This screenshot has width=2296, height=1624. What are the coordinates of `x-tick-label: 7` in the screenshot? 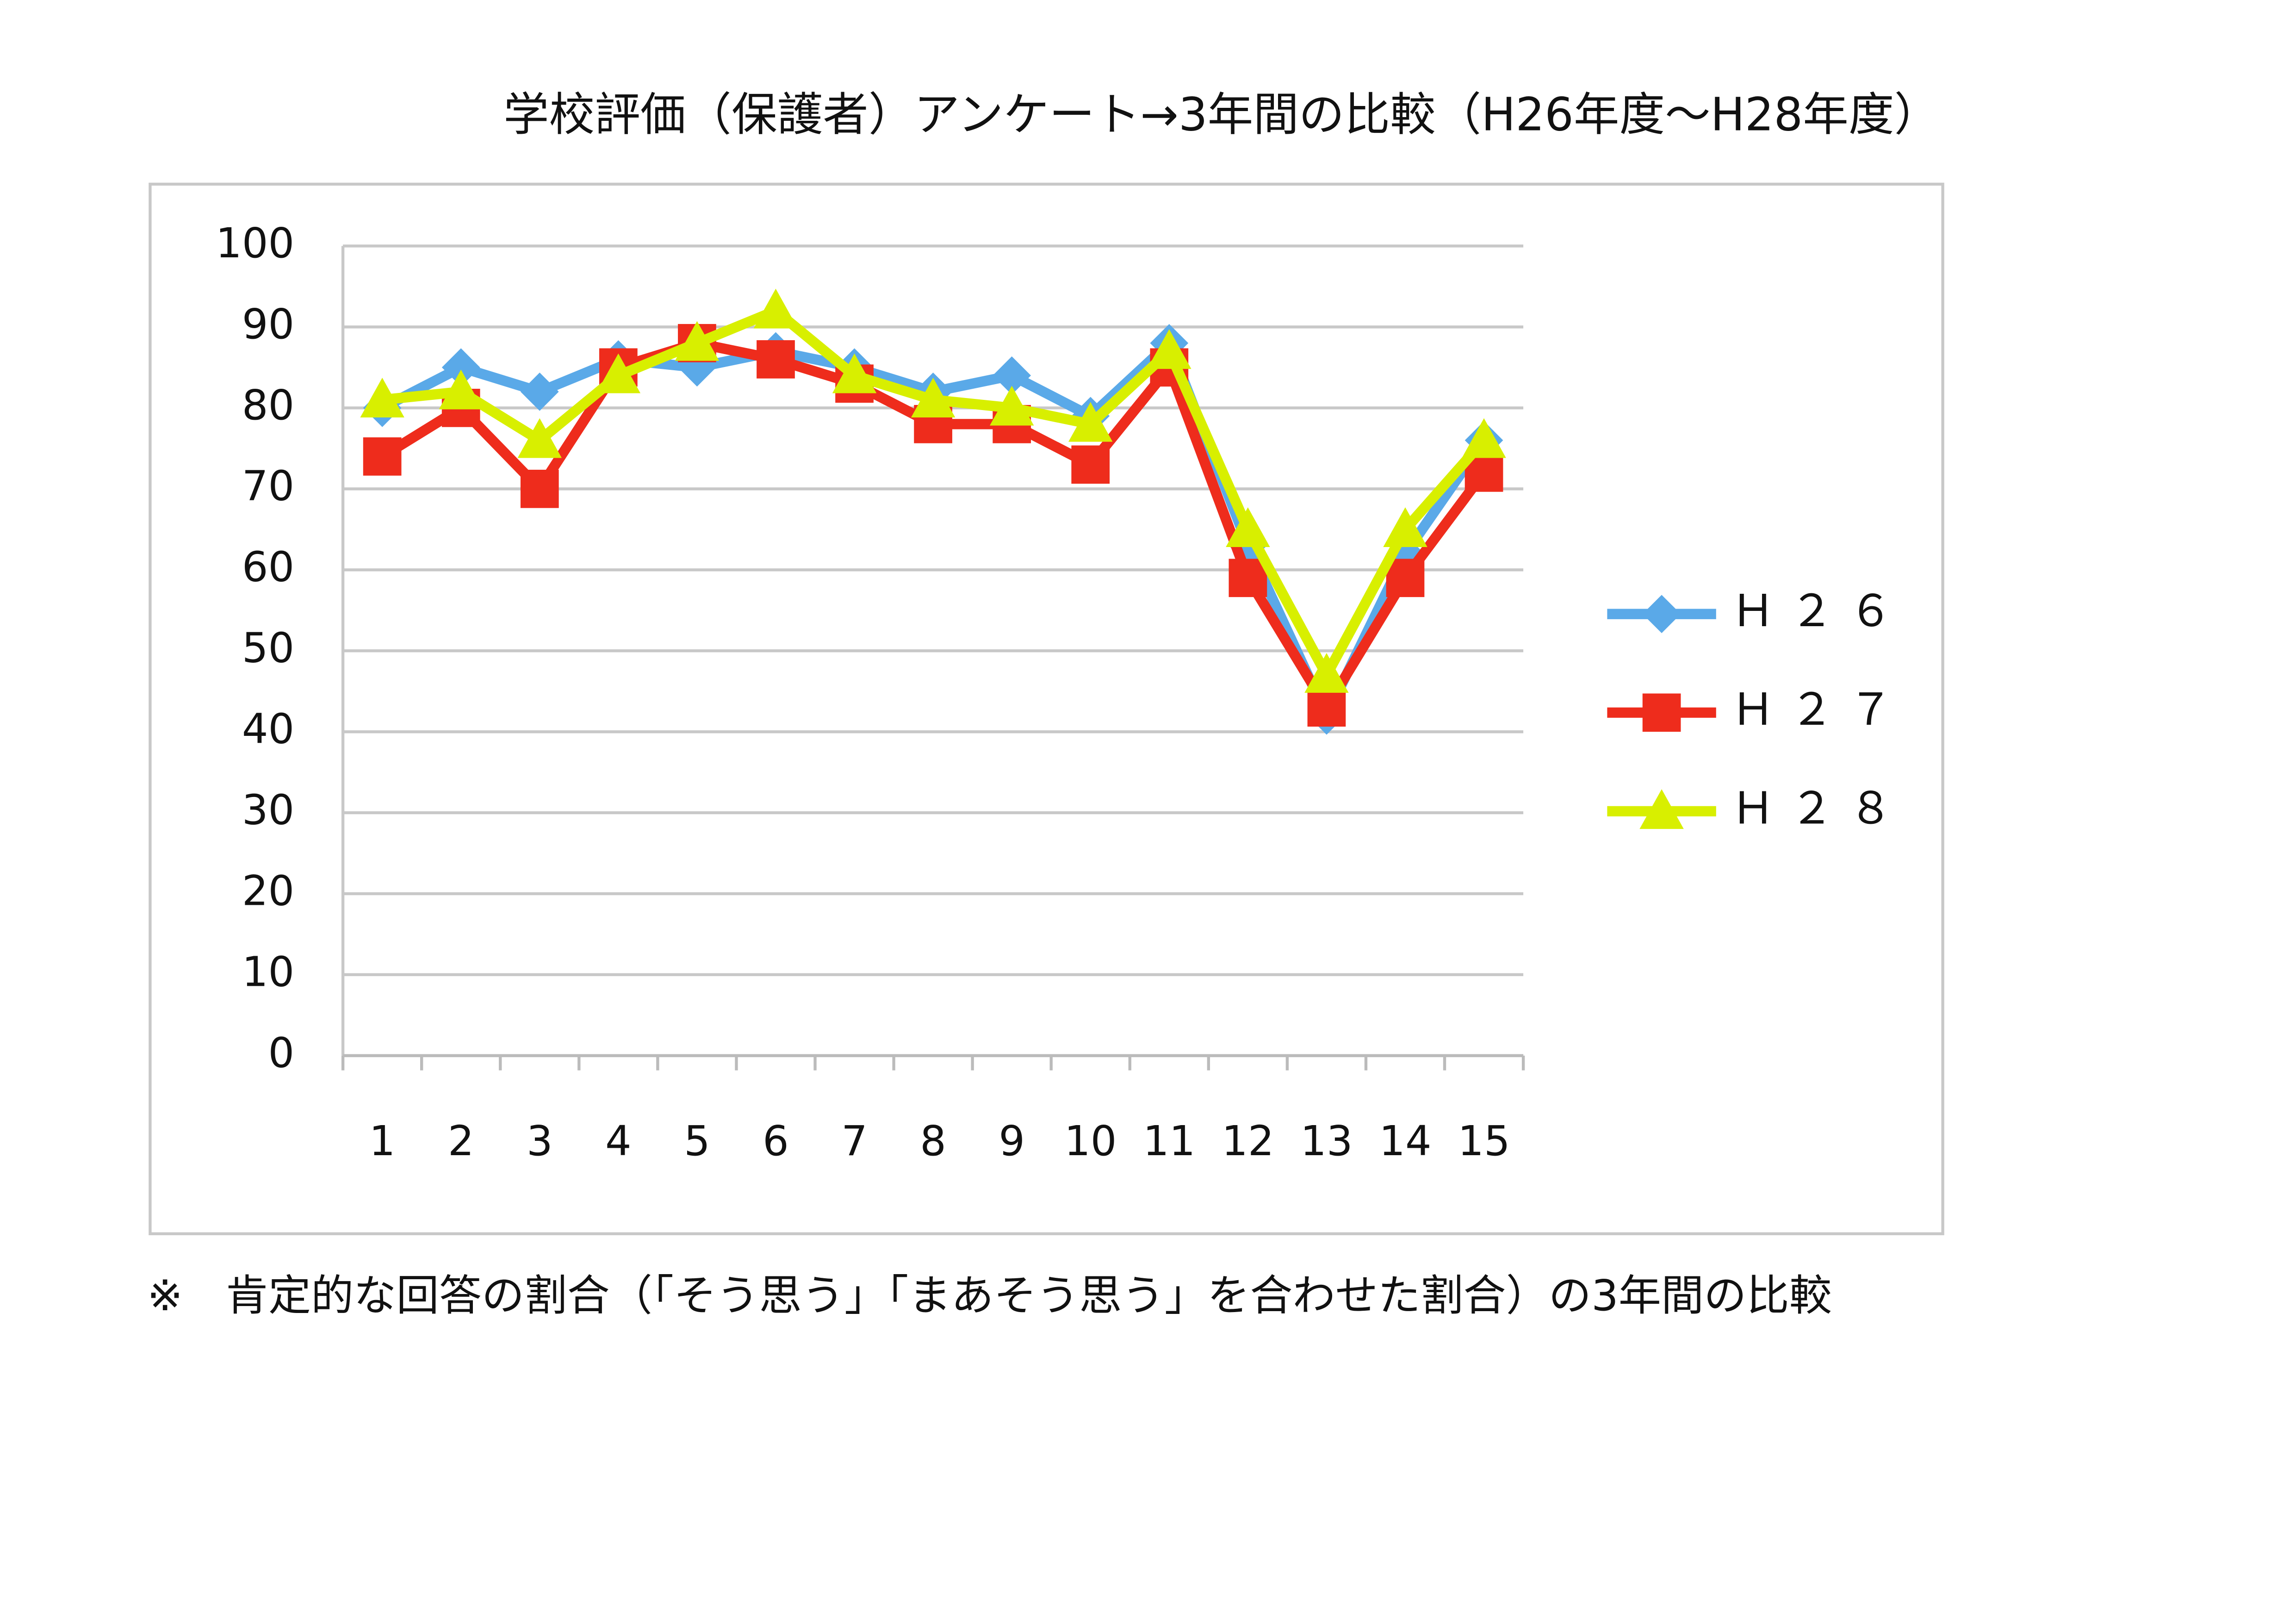 It's located at (855, 1141).